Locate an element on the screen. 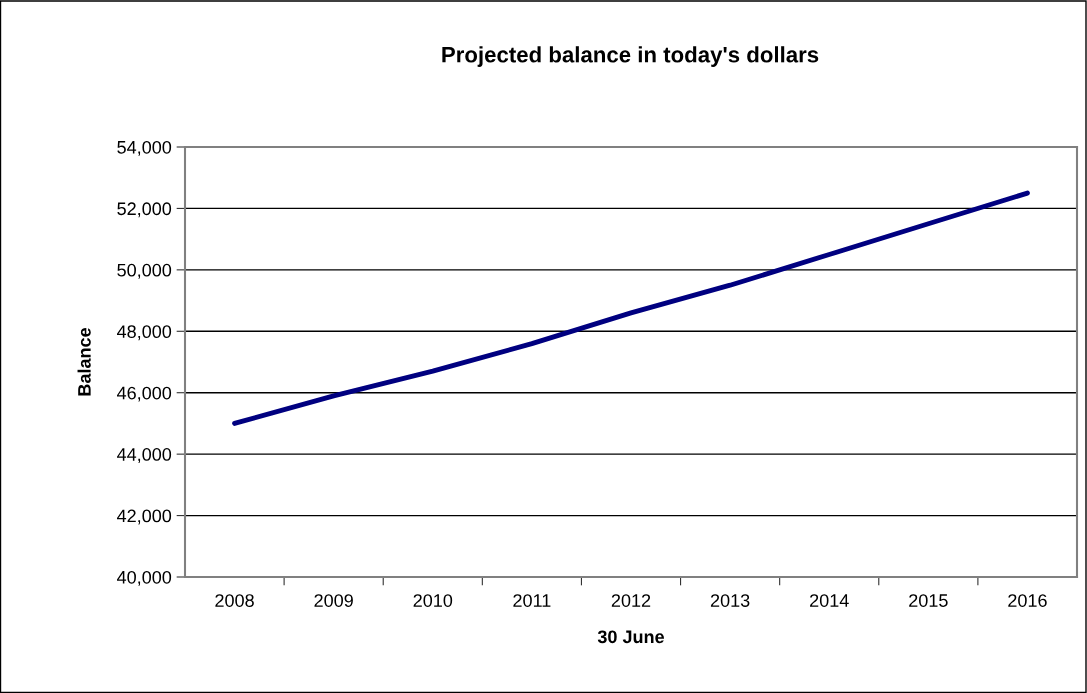 This screenshot has width=1087, height=693. x-tick-label: 2014 is located at coordinates (829, 600).